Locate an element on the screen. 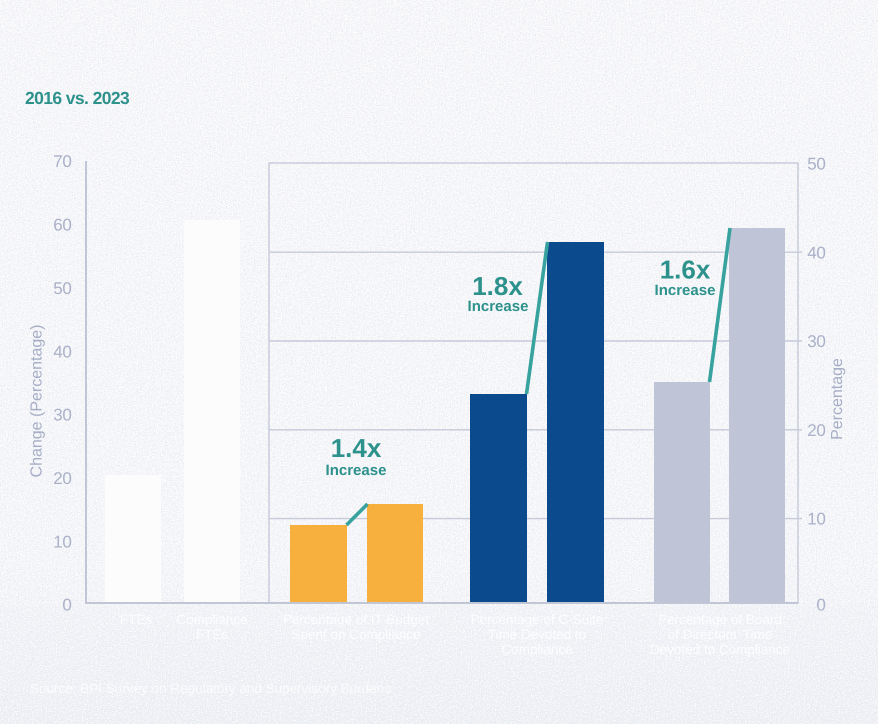  svg-text: 1.6x is located at coordinates (685, 270).